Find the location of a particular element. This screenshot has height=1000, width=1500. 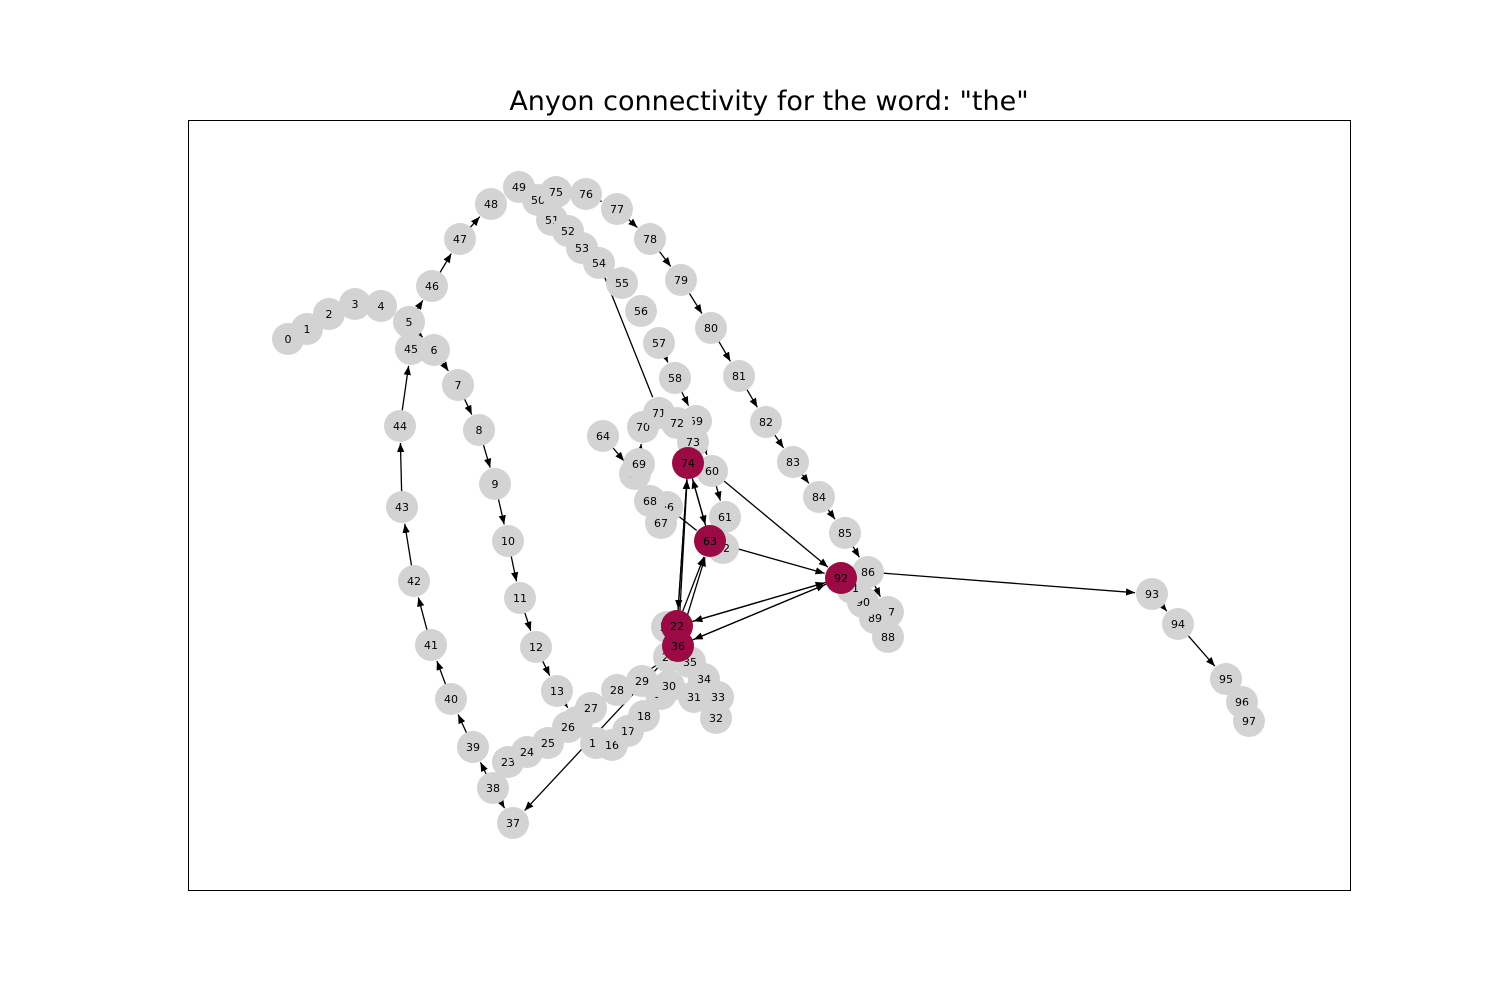

node-37: 37 is located at coordinates (513, 823).